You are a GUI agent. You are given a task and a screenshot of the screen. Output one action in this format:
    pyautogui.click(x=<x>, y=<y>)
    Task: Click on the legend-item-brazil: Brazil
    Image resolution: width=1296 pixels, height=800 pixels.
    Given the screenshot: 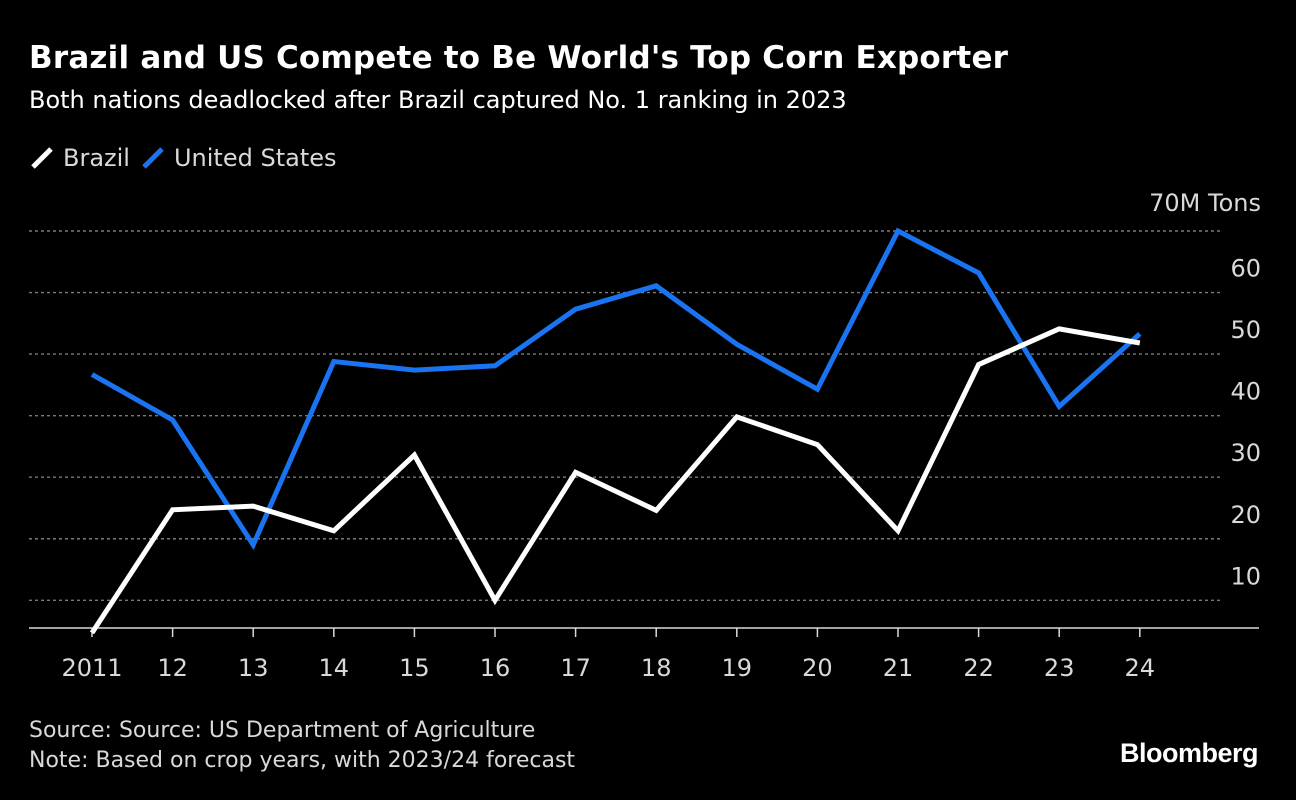 What is the action you would take?
    pyautogui.click(x=79, y=158)
    